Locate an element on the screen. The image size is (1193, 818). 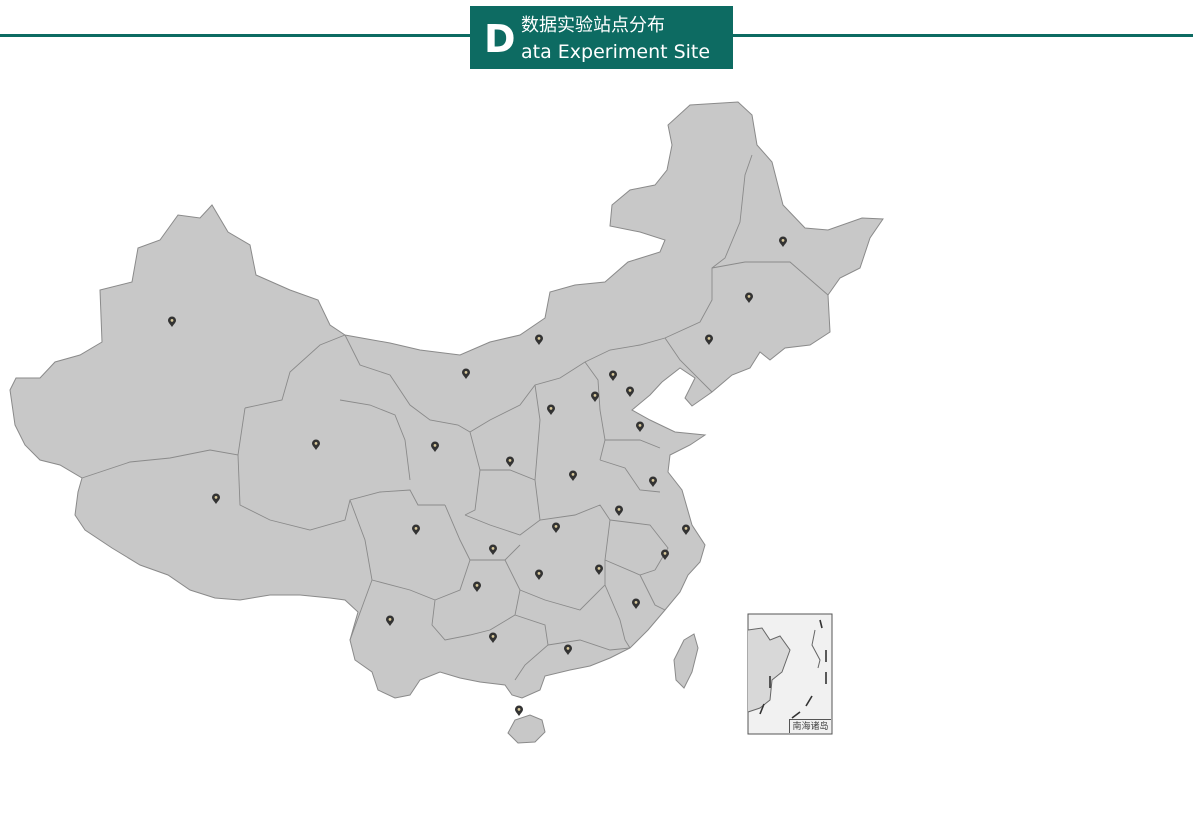
hainan-island is located at coordinates (526, 729).